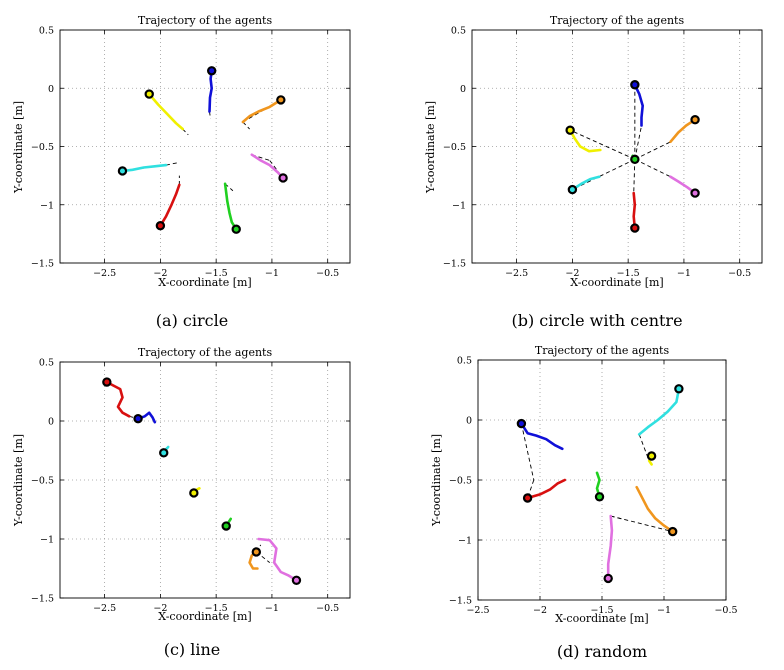  I want to click on caption: (b) circle with centre, so click(596, 320).